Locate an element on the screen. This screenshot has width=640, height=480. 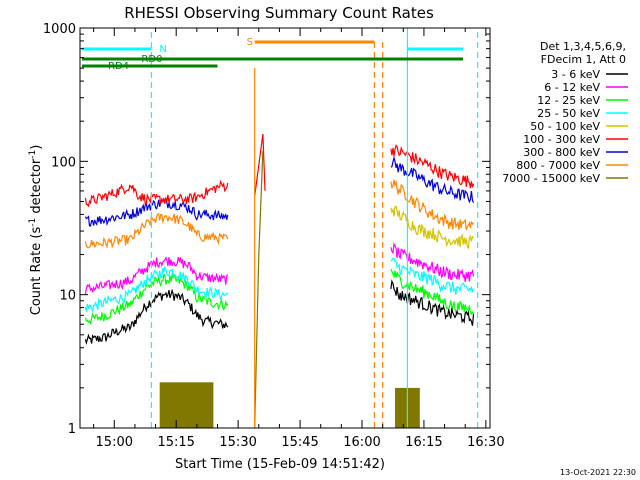
y-axis-label: Count Rate (s-1 detector-1) is located at coordinates (36, 230).